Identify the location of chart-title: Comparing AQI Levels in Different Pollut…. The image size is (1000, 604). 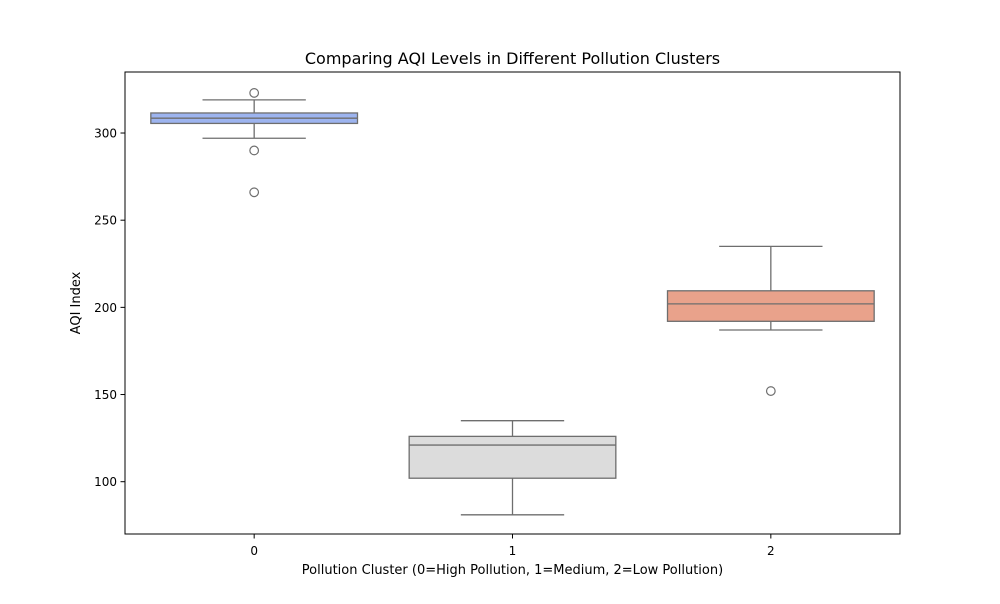
(512, 58).